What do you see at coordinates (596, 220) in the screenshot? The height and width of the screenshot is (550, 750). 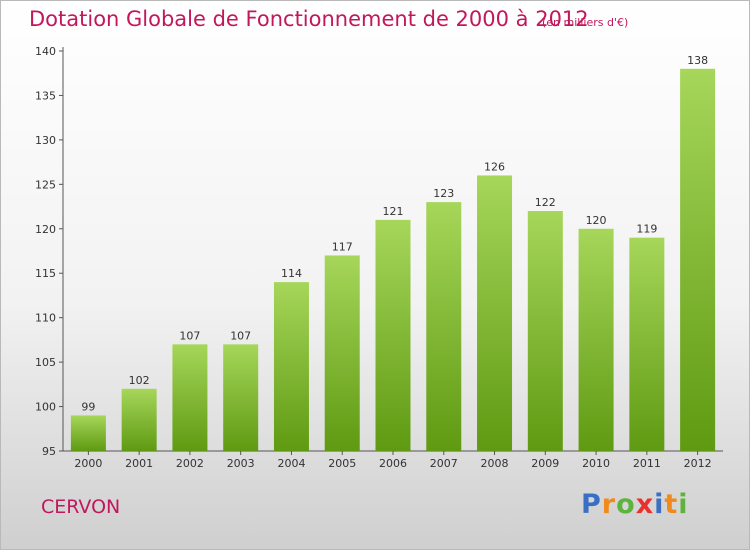 I see `bar-value-label: 120` at bounding box center [596, 220].